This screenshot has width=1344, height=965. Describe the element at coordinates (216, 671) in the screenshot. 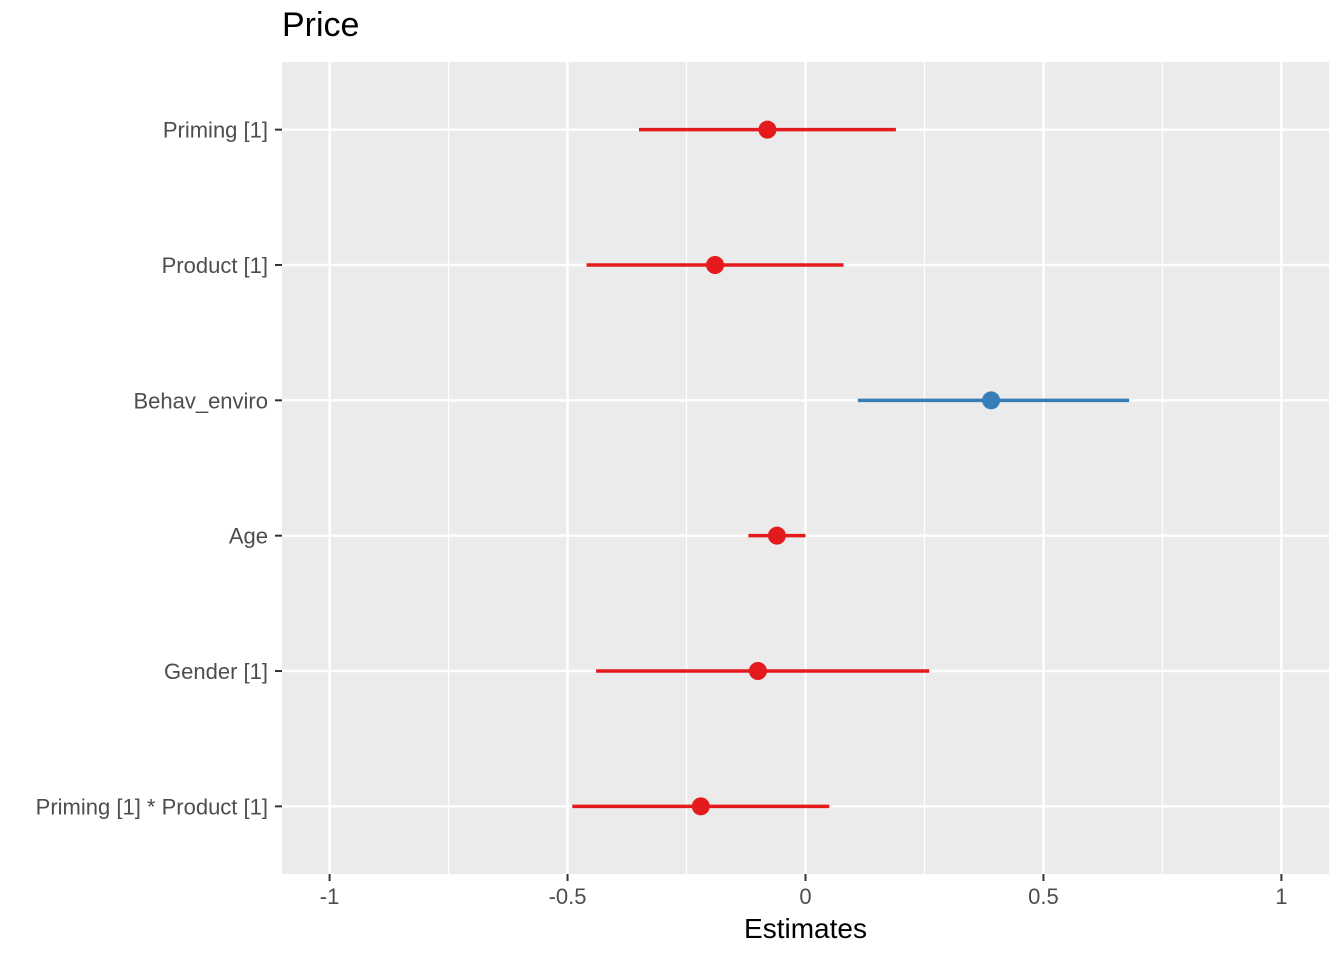

I see `y-tick-label: Gender [1]` at that location.